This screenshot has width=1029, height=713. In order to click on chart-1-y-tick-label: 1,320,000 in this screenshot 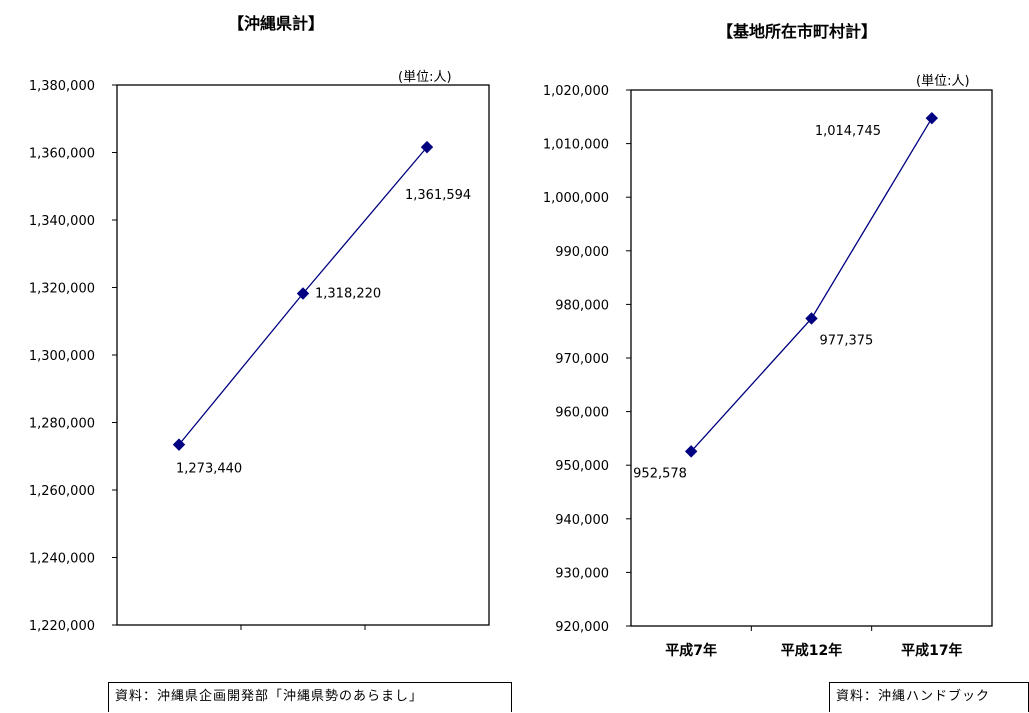, I will do `click(62, 289)`.